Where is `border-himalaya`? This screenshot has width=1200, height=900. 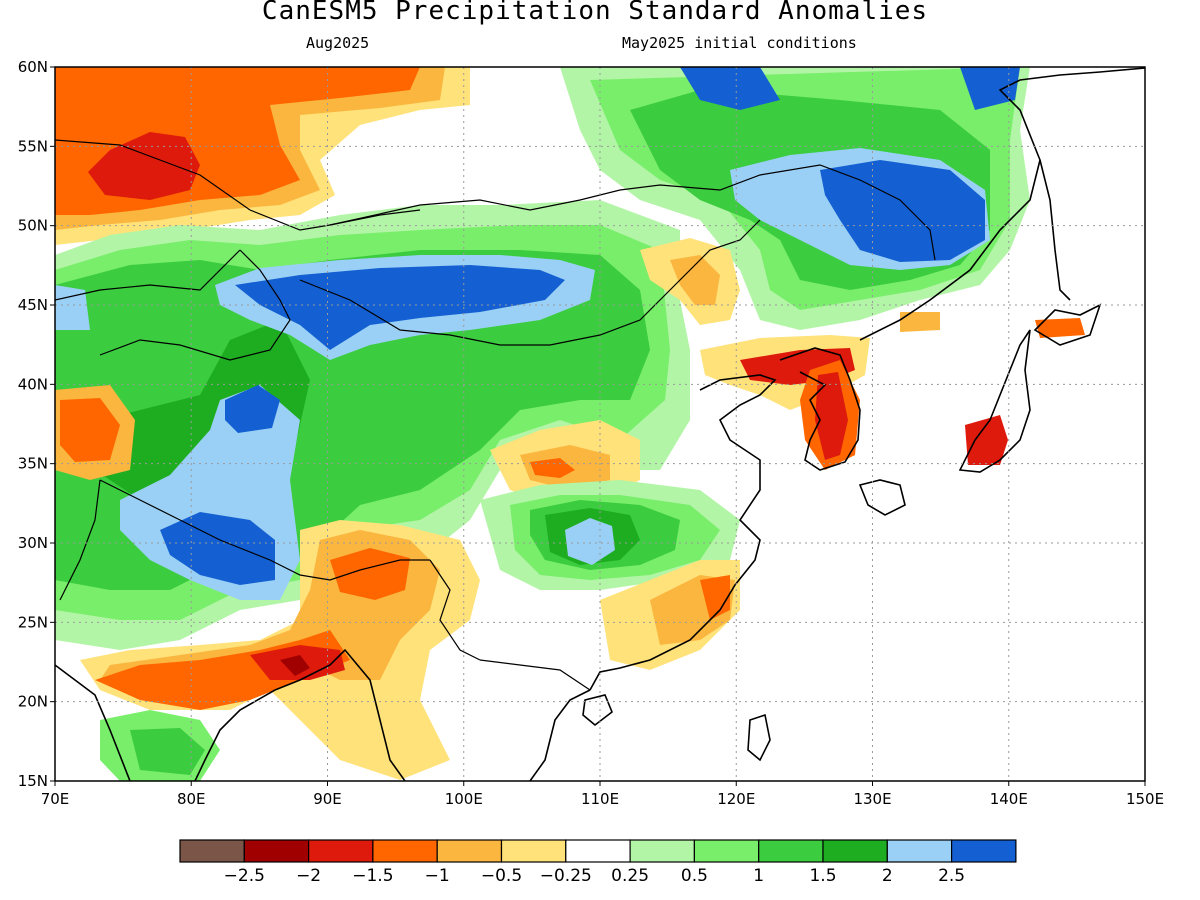
border-himalaya is located at coordinates (264, 530).